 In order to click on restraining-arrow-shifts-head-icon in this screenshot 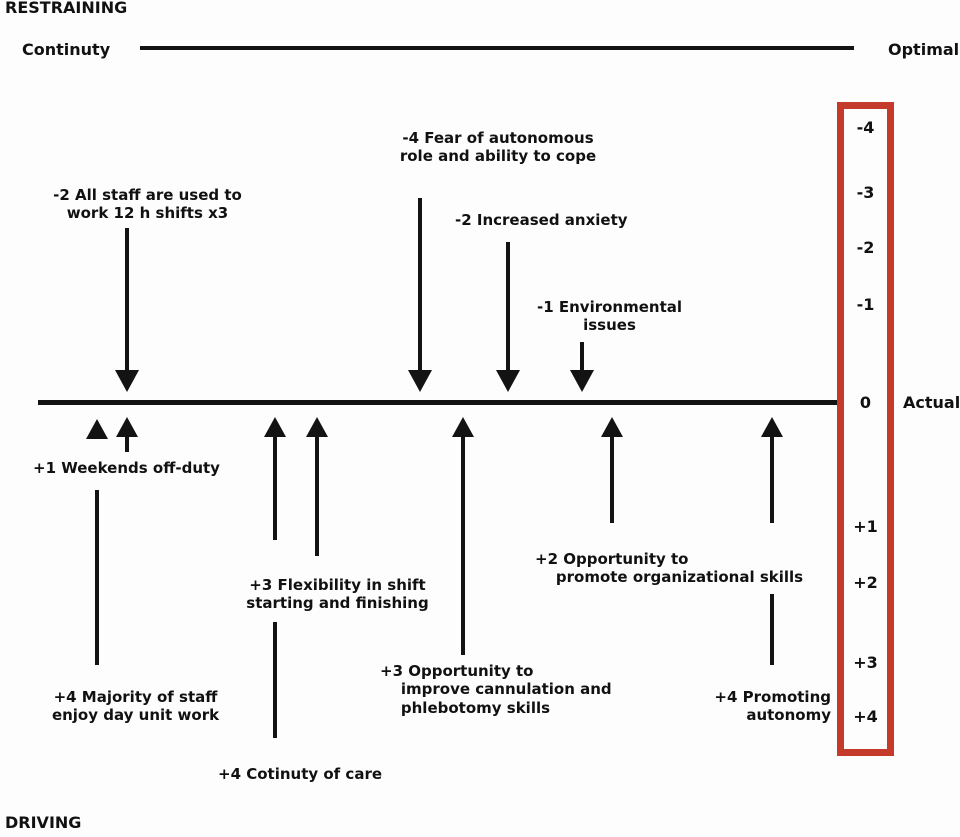, I will do `click(127, 381)`.